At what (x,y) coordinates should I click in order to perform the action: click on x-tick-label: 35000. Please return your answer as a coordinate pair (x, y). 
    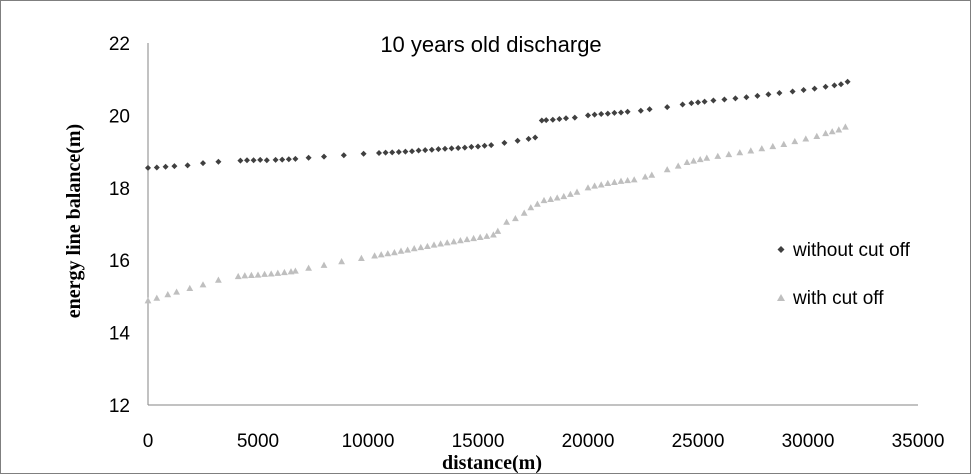
    Looking at the image, I should click on (918, 441).